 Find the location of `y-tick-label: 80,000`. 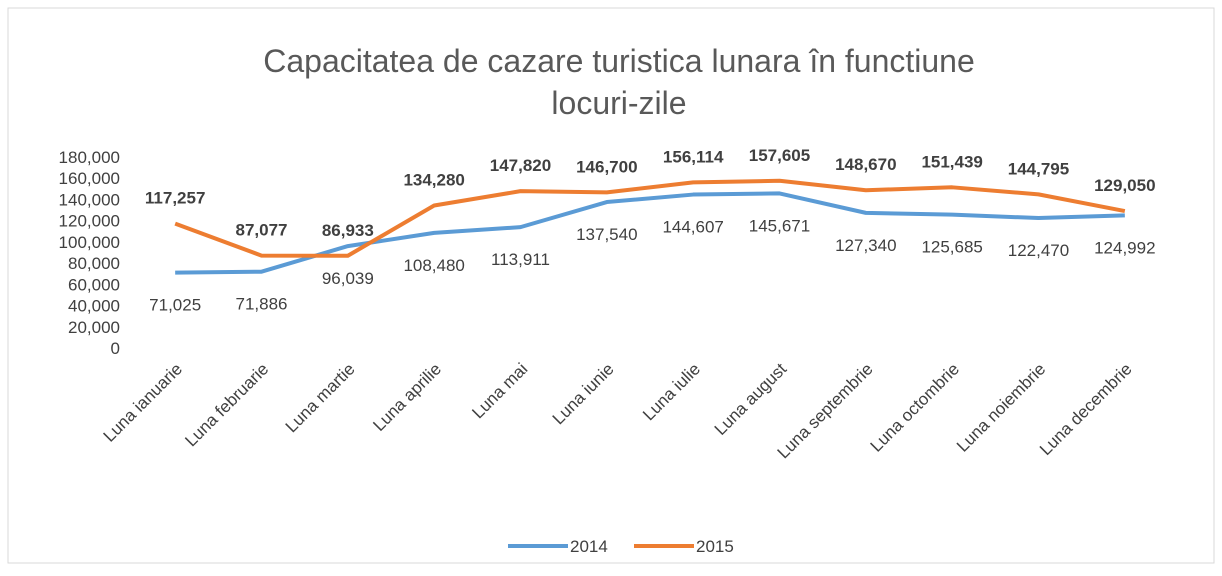

y-tick-label: 80,000 is located at coordinates (94, 263).